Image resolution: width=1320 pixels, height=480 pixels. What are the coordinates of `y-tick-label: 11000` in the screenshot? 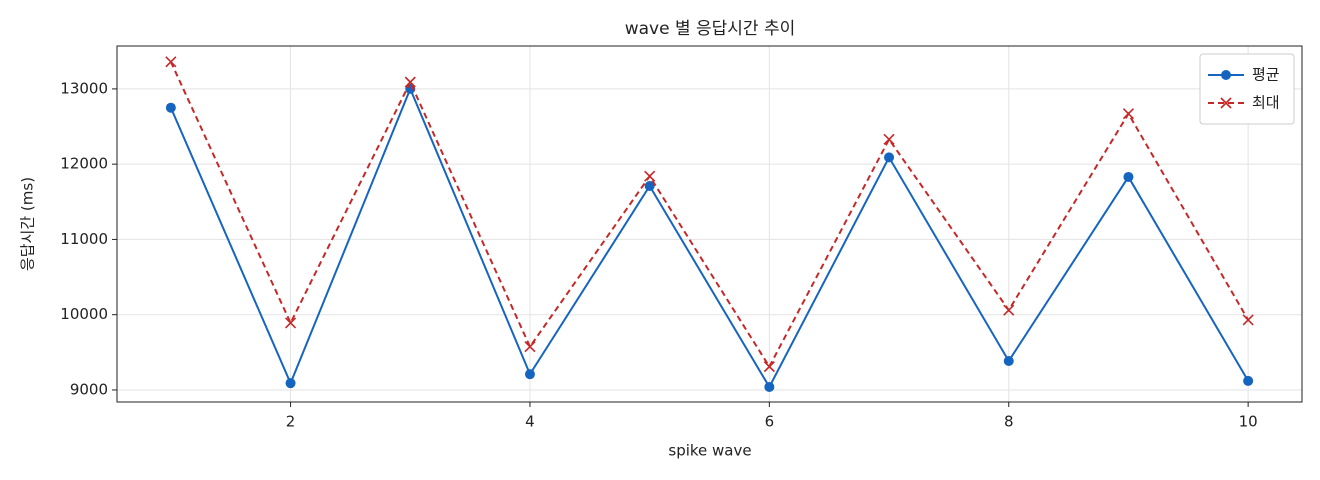 It's located at (84, 239).